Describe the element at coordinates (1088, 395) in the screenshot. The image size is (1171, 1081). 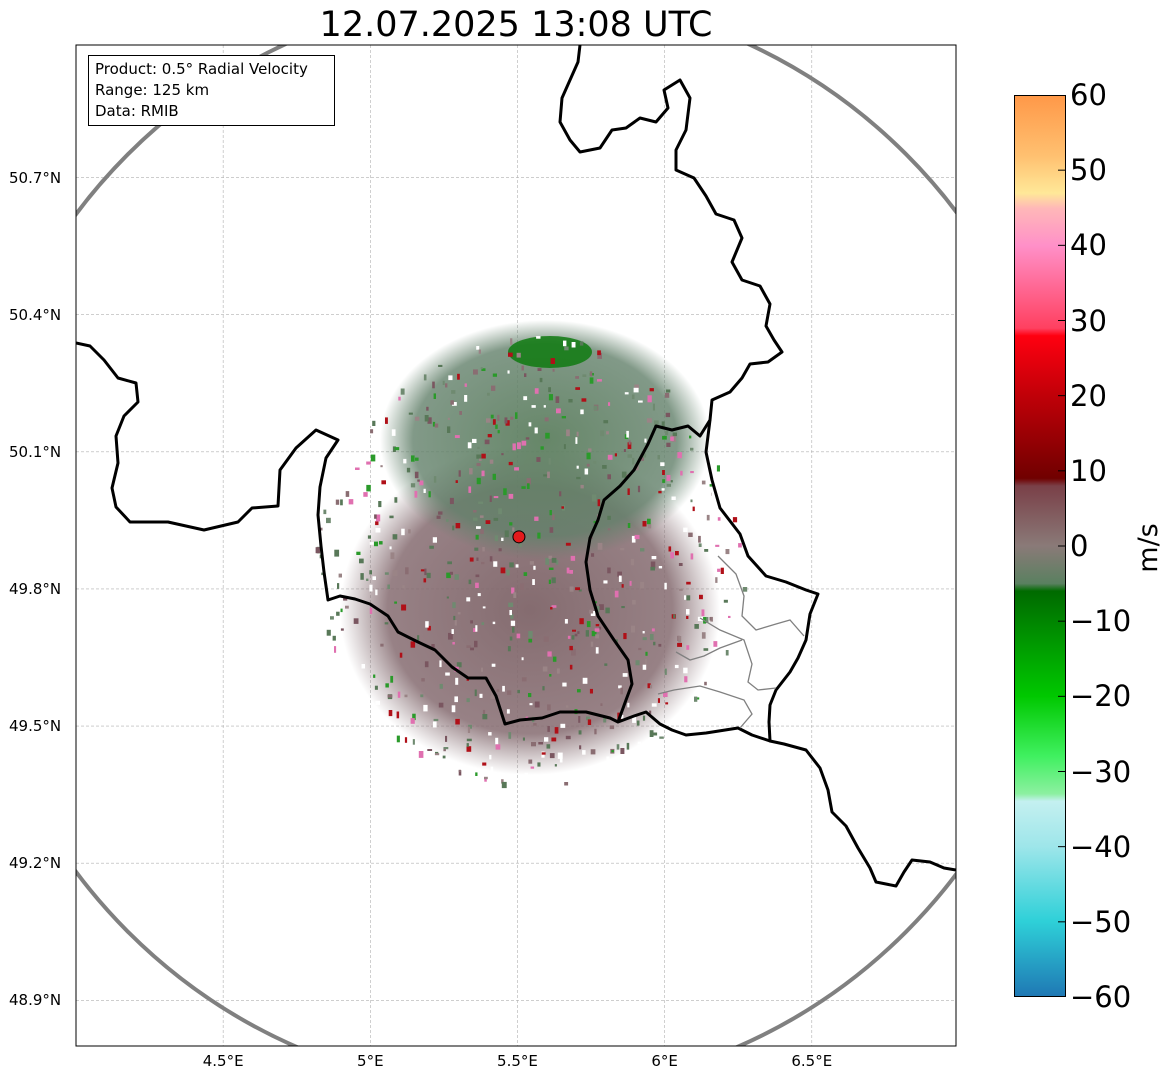
I see `colorbar-tick-label: 20` at that location.